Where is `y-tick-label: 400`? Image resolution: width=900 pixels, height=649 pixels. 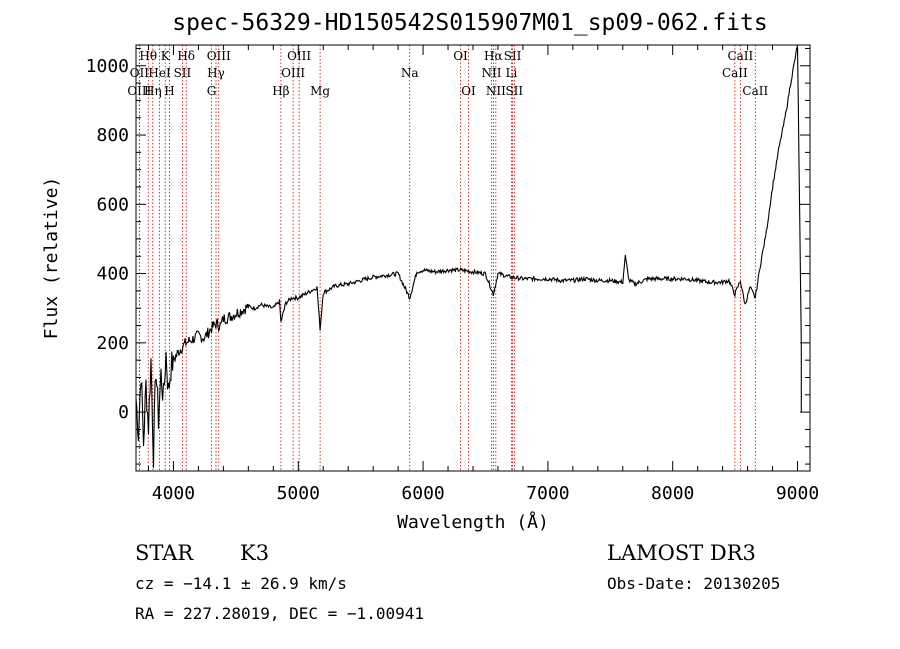 y-tick-label: 400 is located at coordinates (112, 274).